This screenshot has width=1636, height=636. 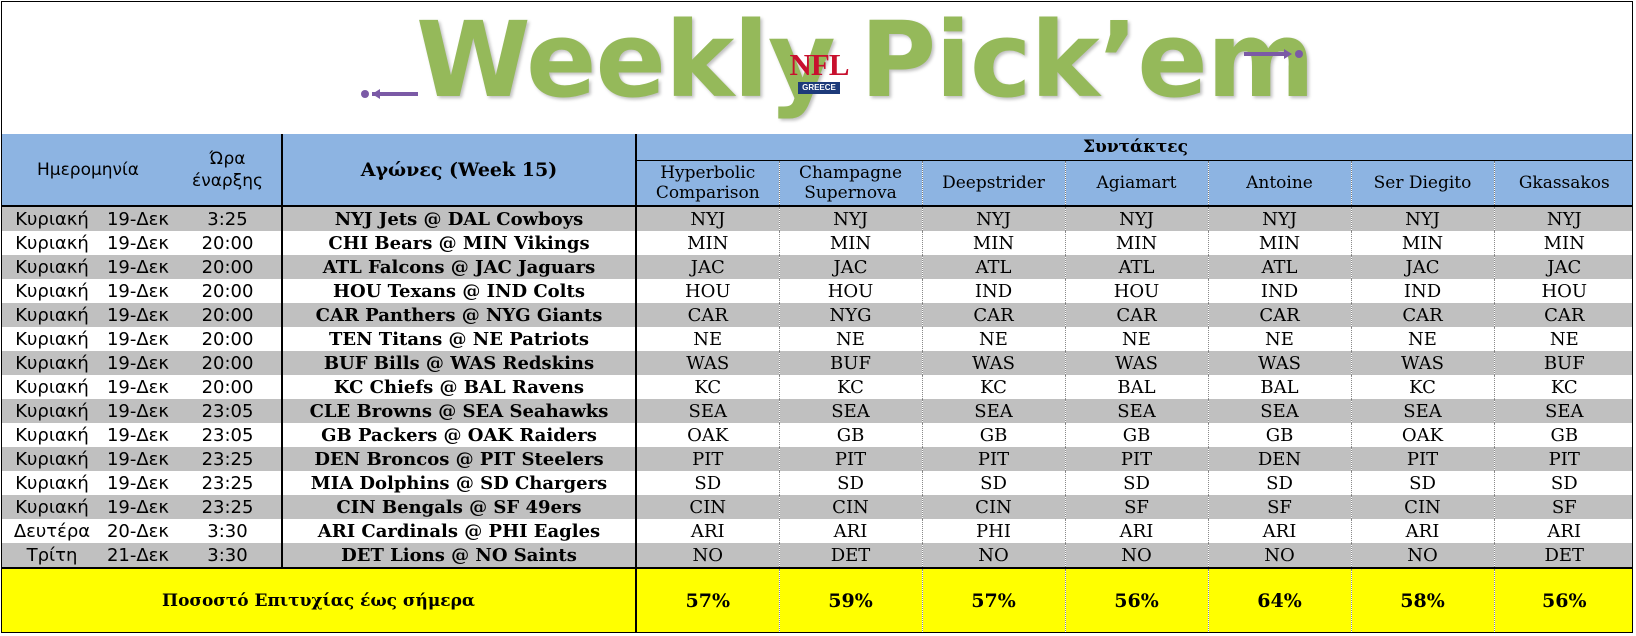 What do you see at coordinates (1562, 291) in the screenshot?
I see `editor-pick: HOU` at bounding box center [1562, 291].